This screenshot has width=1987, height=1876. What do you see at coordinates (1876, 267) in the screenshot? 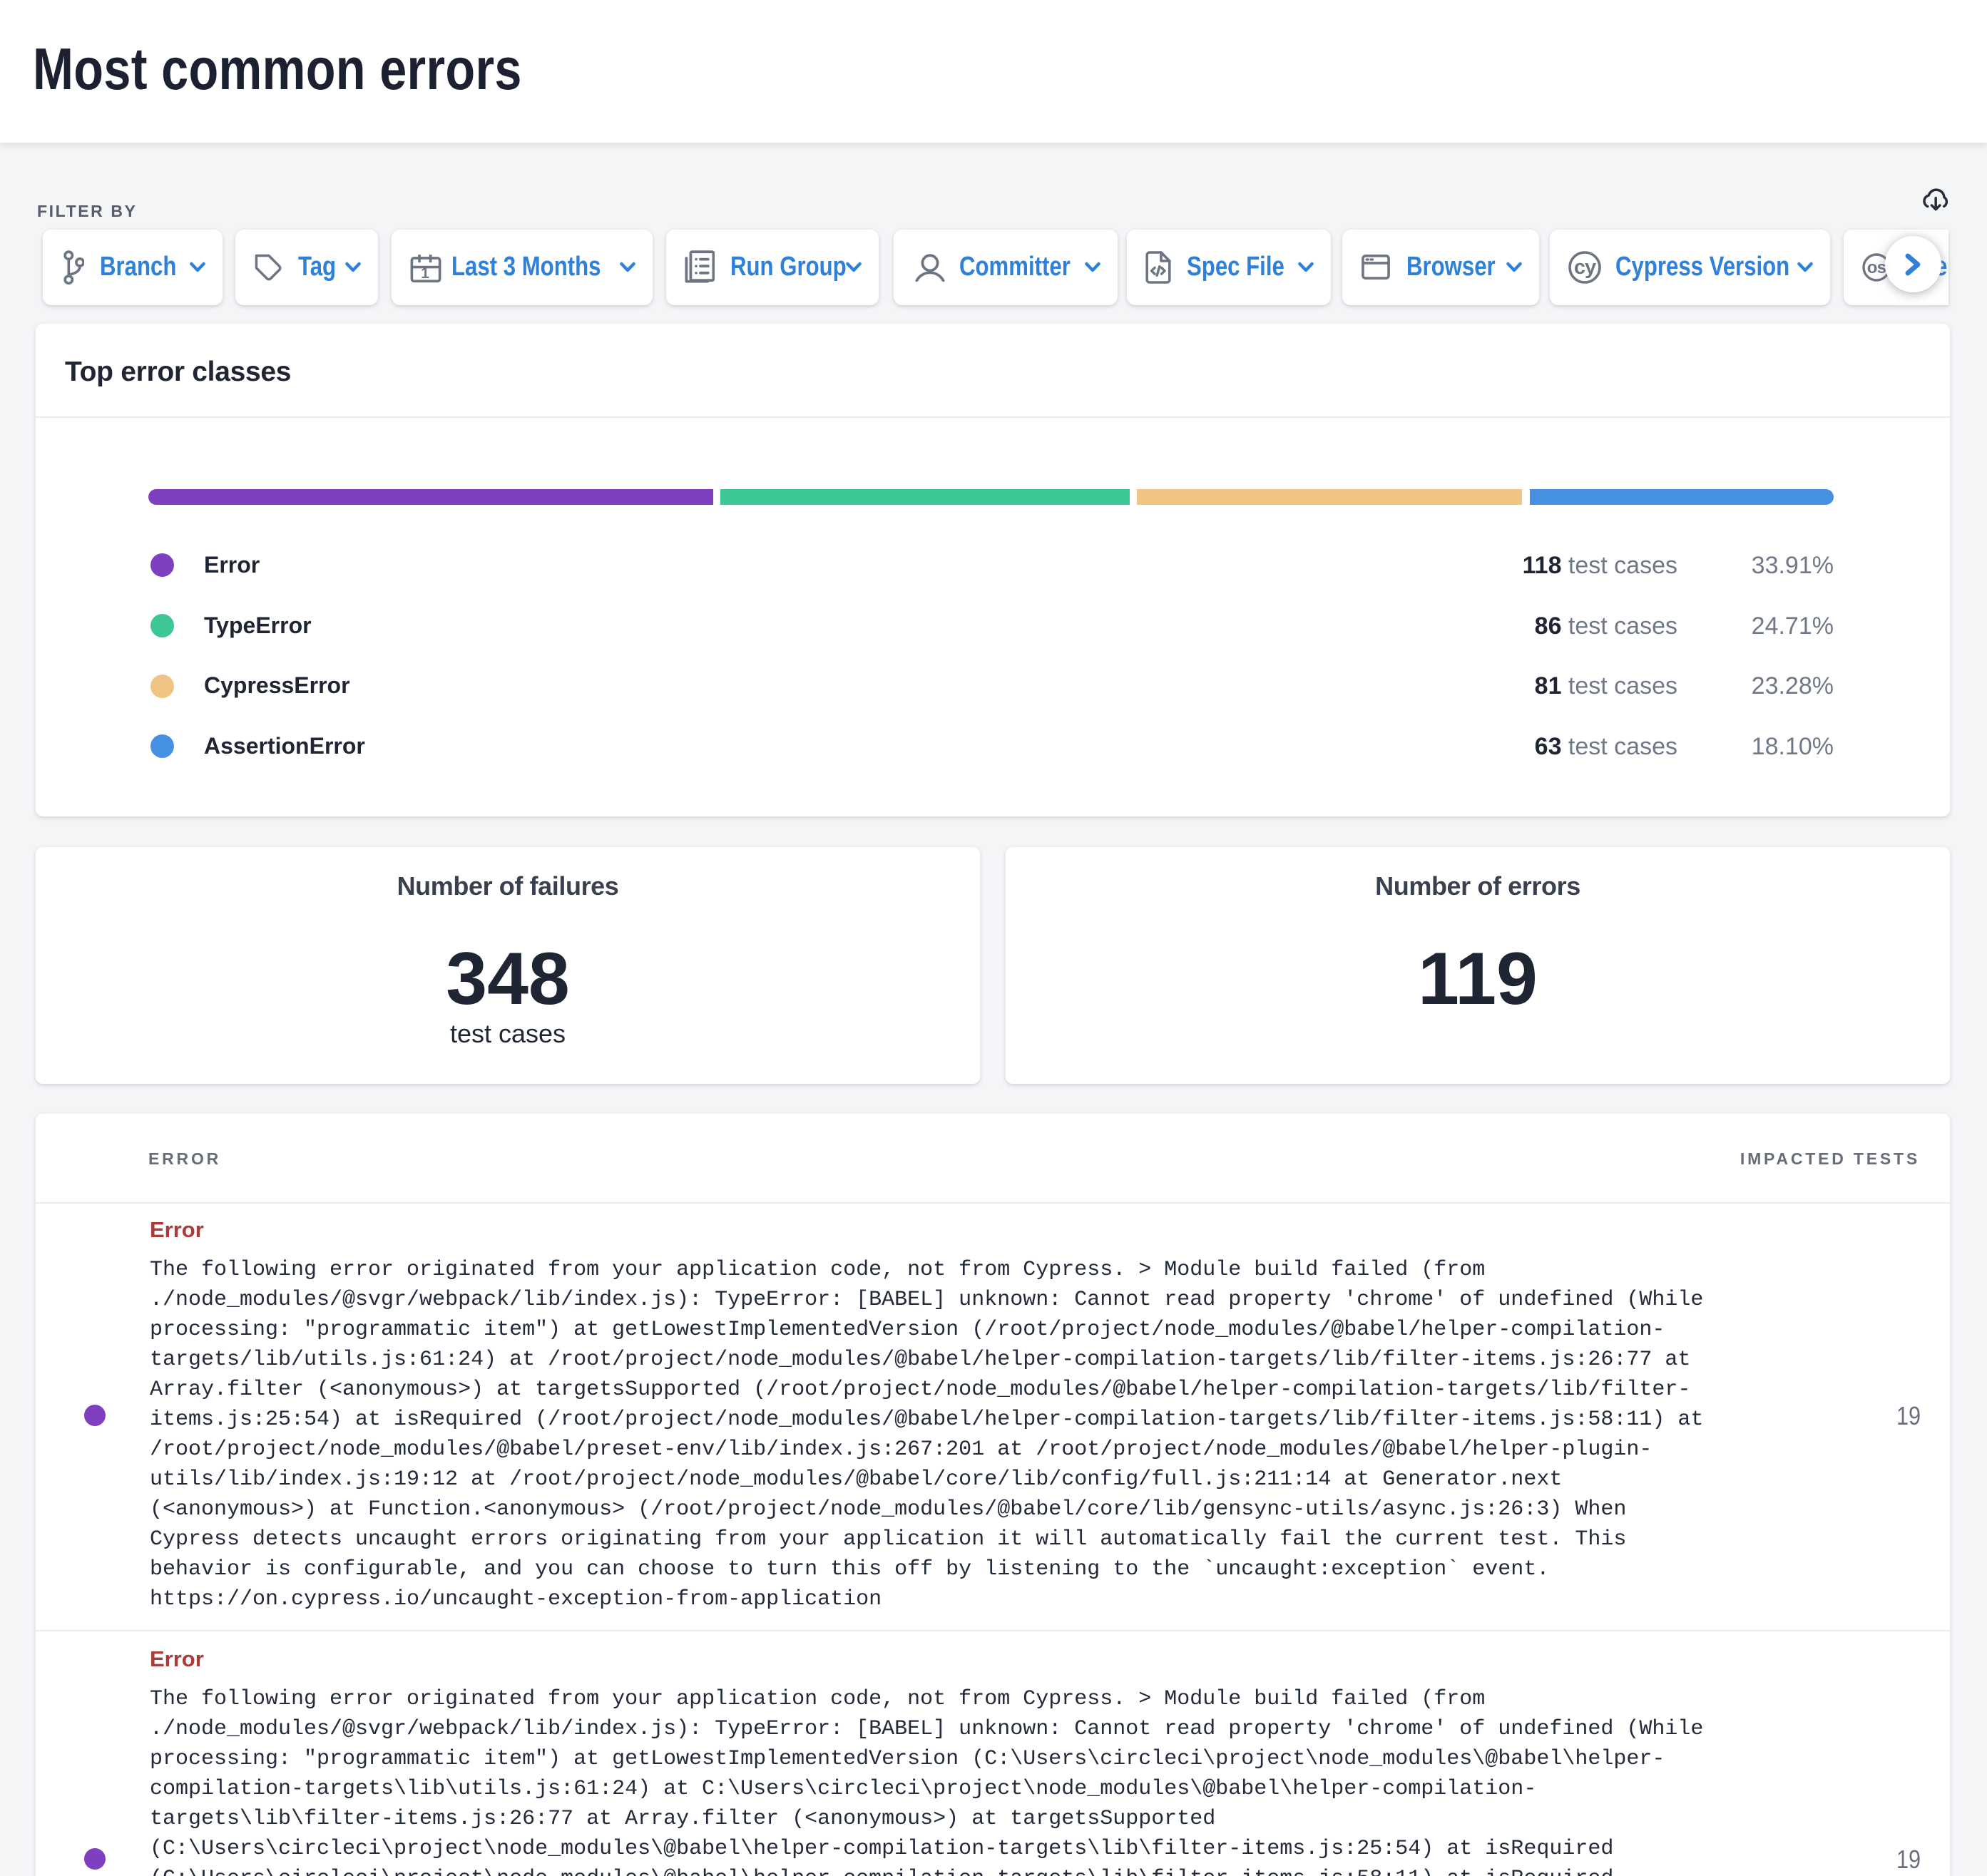
I see `svg-text: os` at bounding box center [1876, 267].